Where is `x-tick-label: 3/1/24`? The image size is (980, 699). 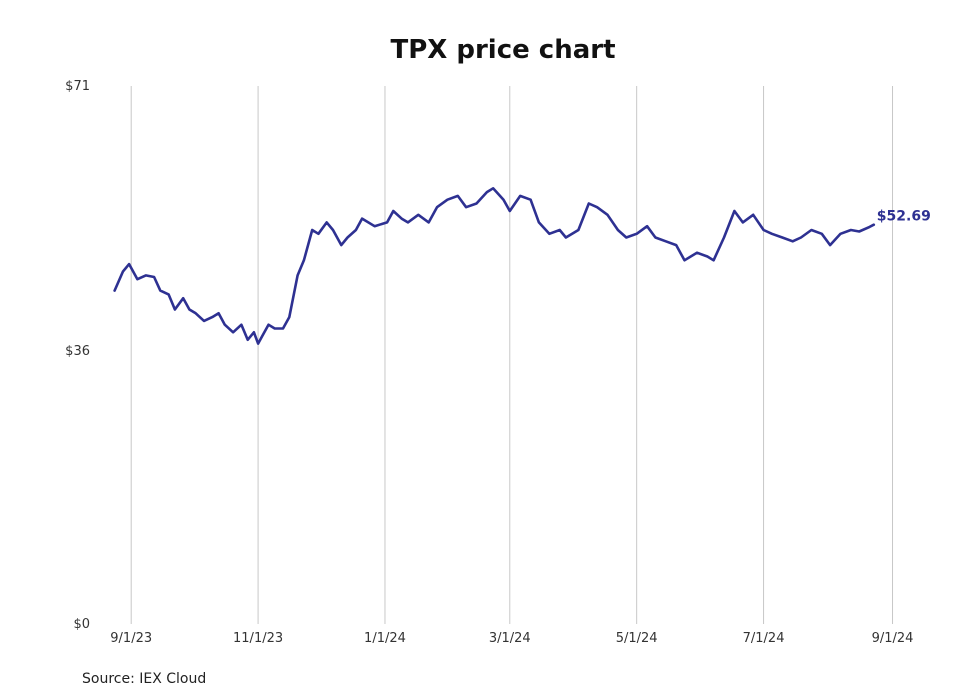 x-tick-label: 3/1/24 is located at coordinates (510, 638).